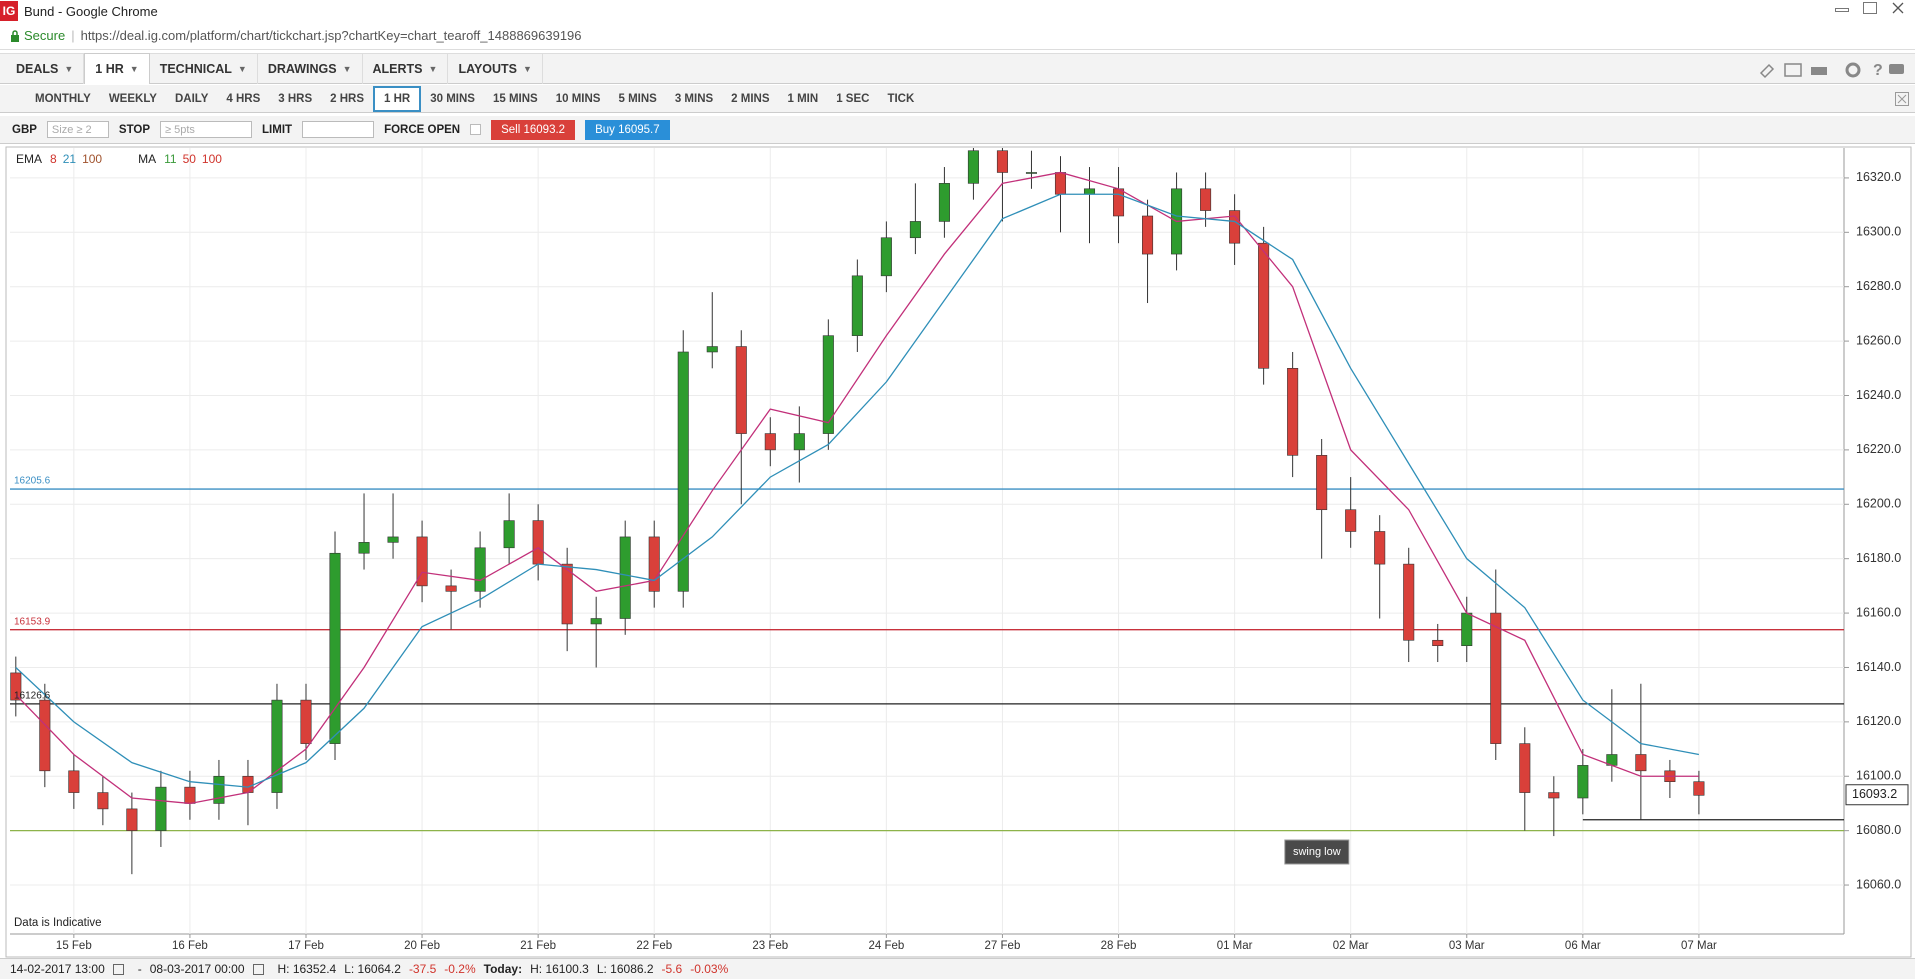  What do you see at coordinates (134, 129) in the screenshot?
I see `stop-label: STOP` at bounding box center [134, 129].